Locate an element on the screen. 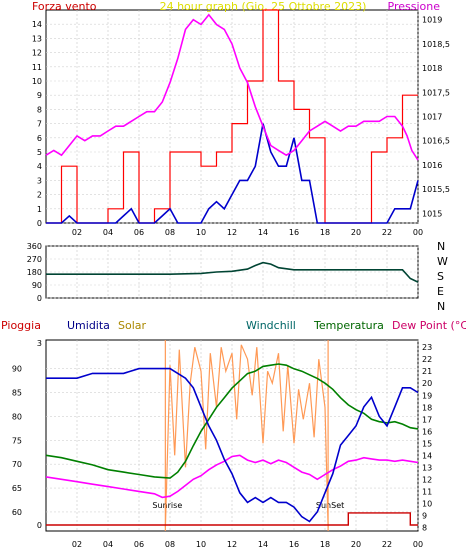  panel2-tick-label: 360 is located at coordinates (34, 246).